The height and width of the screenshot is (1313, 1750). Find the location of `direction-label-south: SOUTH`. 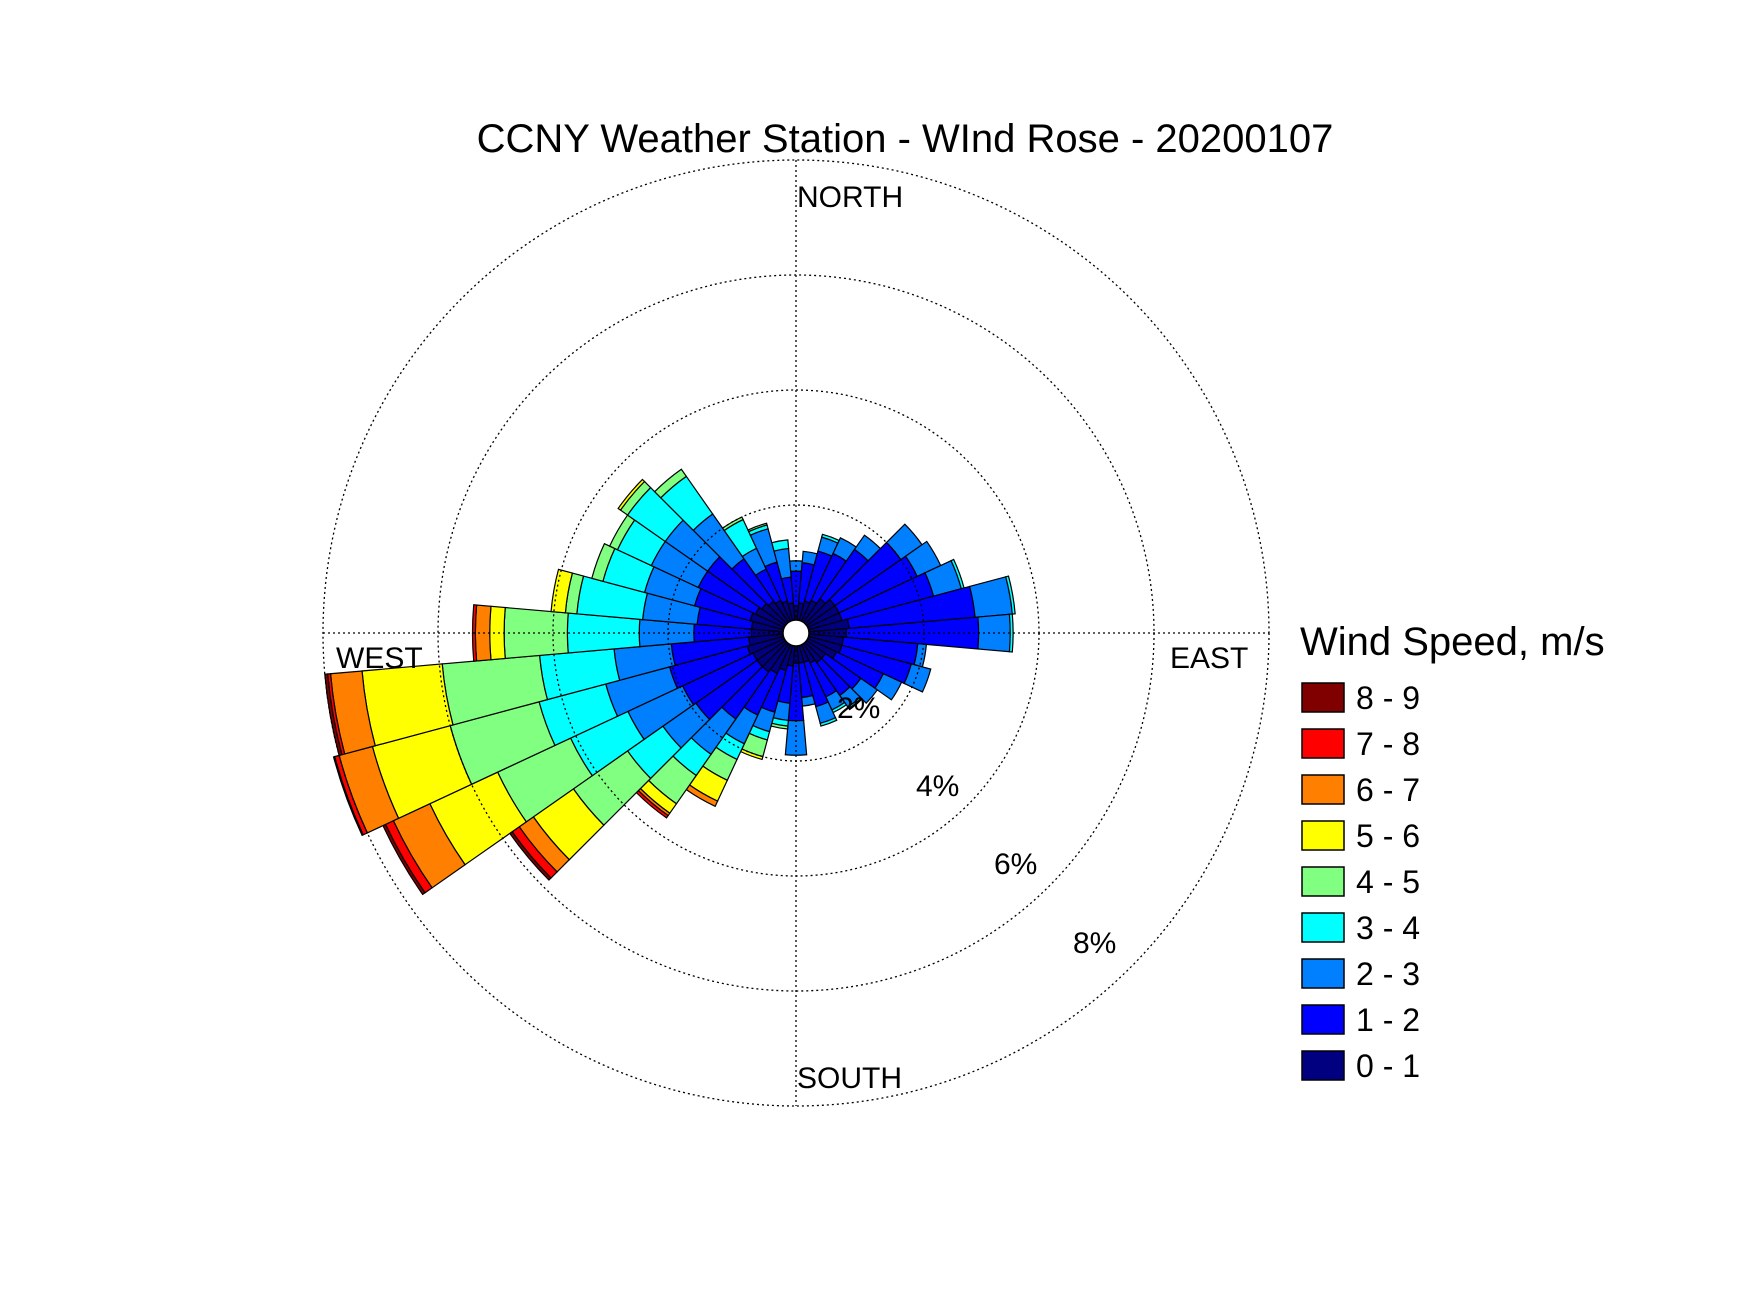

direction-label-south: SOUTH is located at coordinates (849, 1078).